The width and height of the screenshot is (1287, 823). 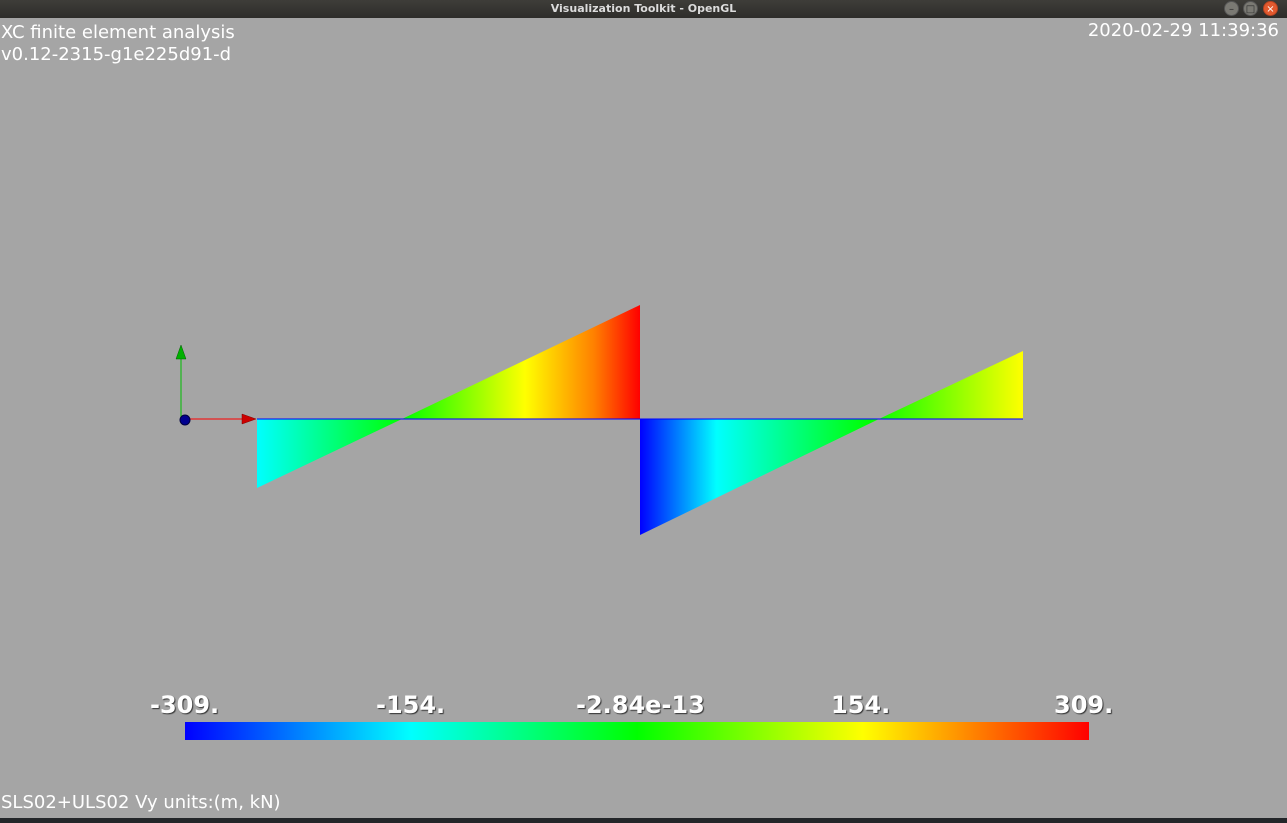 I want to click on diagram-segment-2-positive, so click(x=951, y=385).